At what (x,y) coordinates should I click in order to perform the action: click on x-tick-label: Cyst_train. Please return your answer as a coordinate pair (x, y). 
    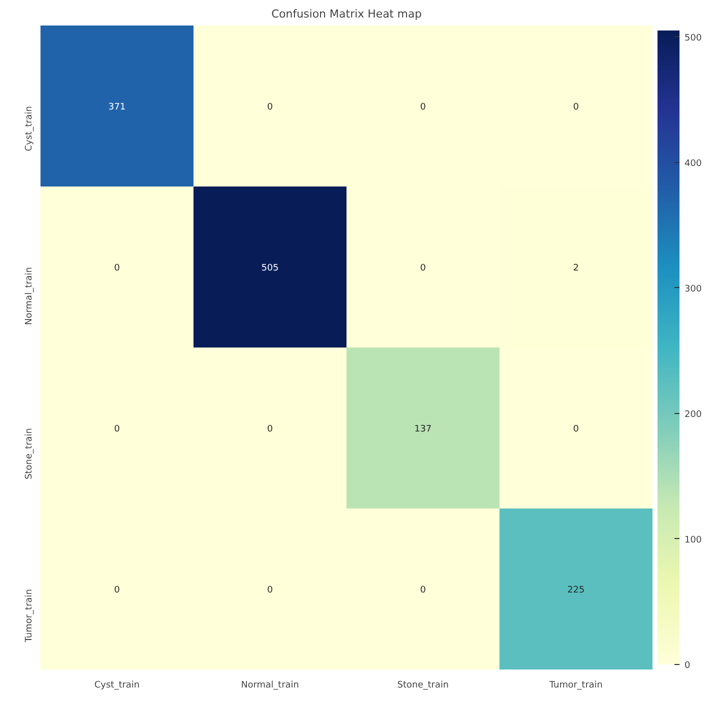
    Looking at the image, I should click on (117, 685).